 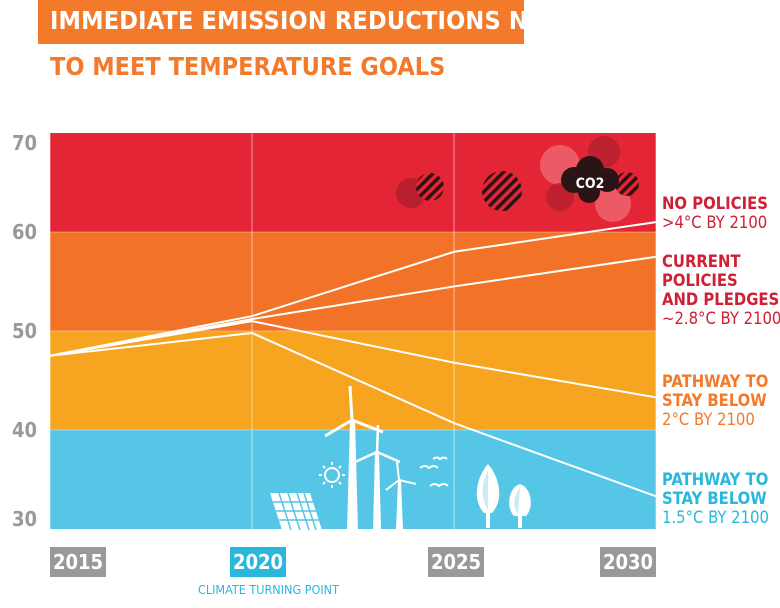 I want to click on chart-subtitle: TO MEET TEMPERATURE GOALS, so click(x=248, y=66).